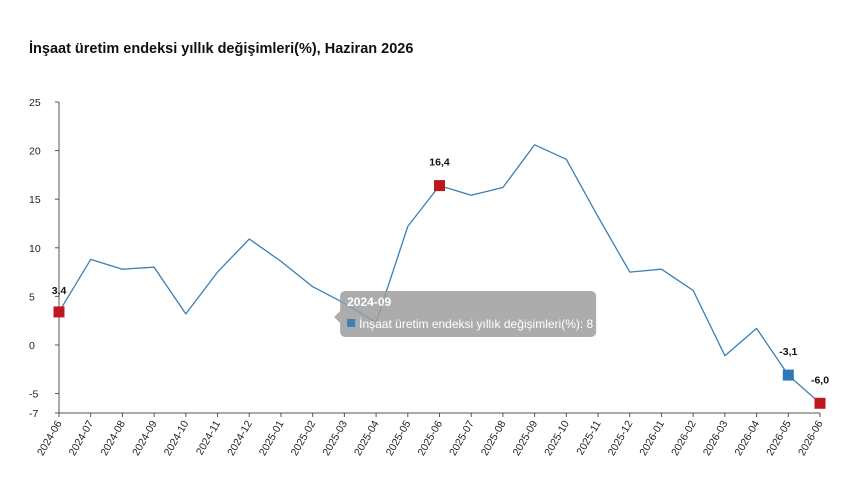  I want to click on y-axis: 25 20 15 10 5 0 -5 -7, so click(44, 258).